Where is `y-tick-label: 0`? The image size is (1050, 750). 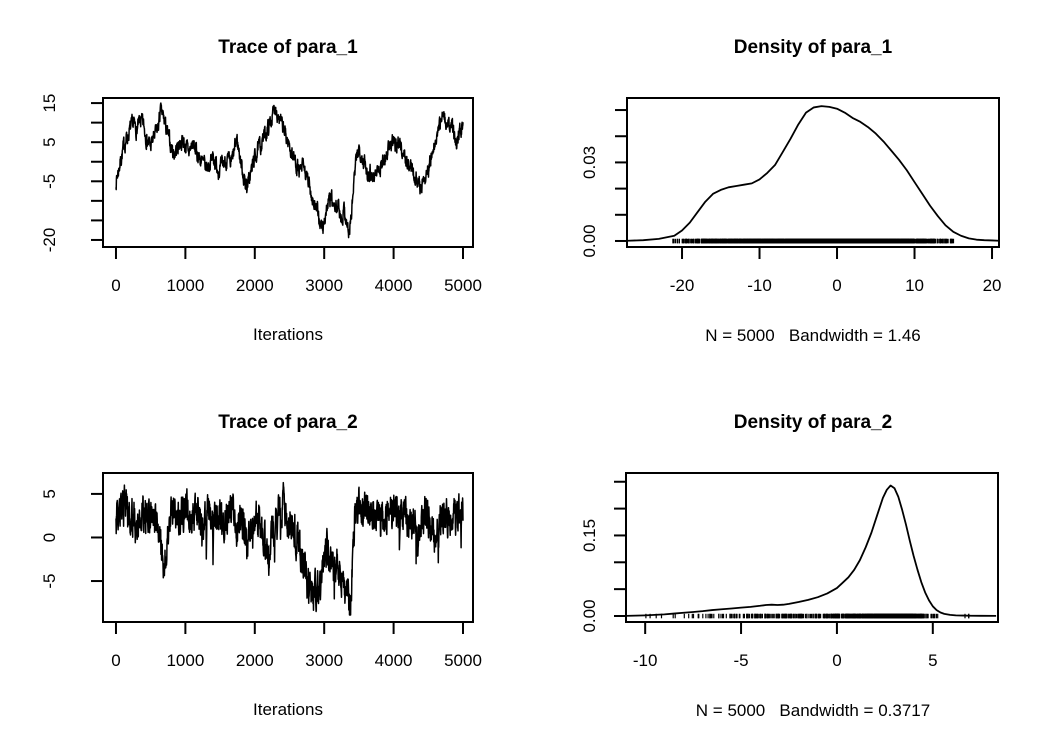
y-tick-label: 0 is located at coordinates (49, 537).